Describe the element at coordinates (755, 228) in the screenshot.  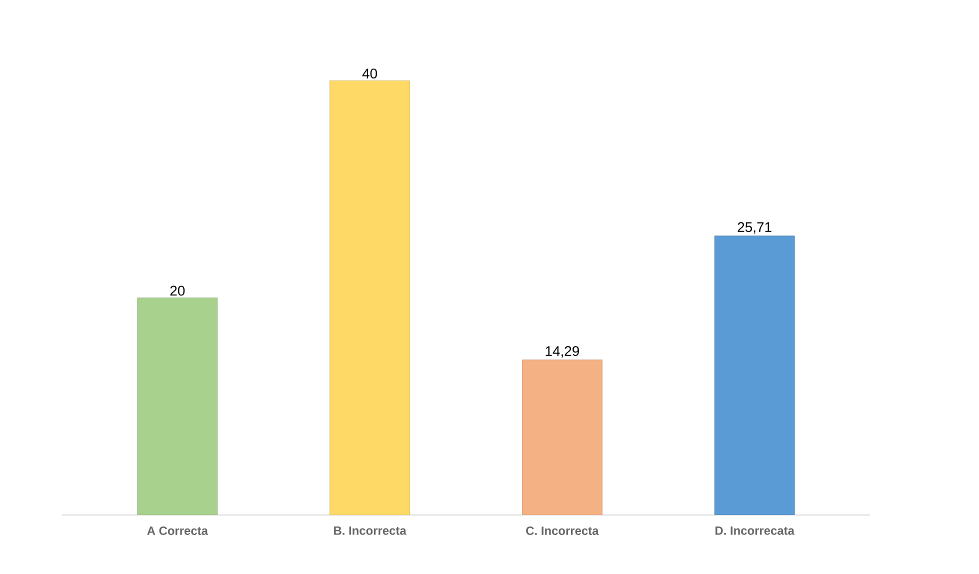
I see `data-label: 25,71` at that location.